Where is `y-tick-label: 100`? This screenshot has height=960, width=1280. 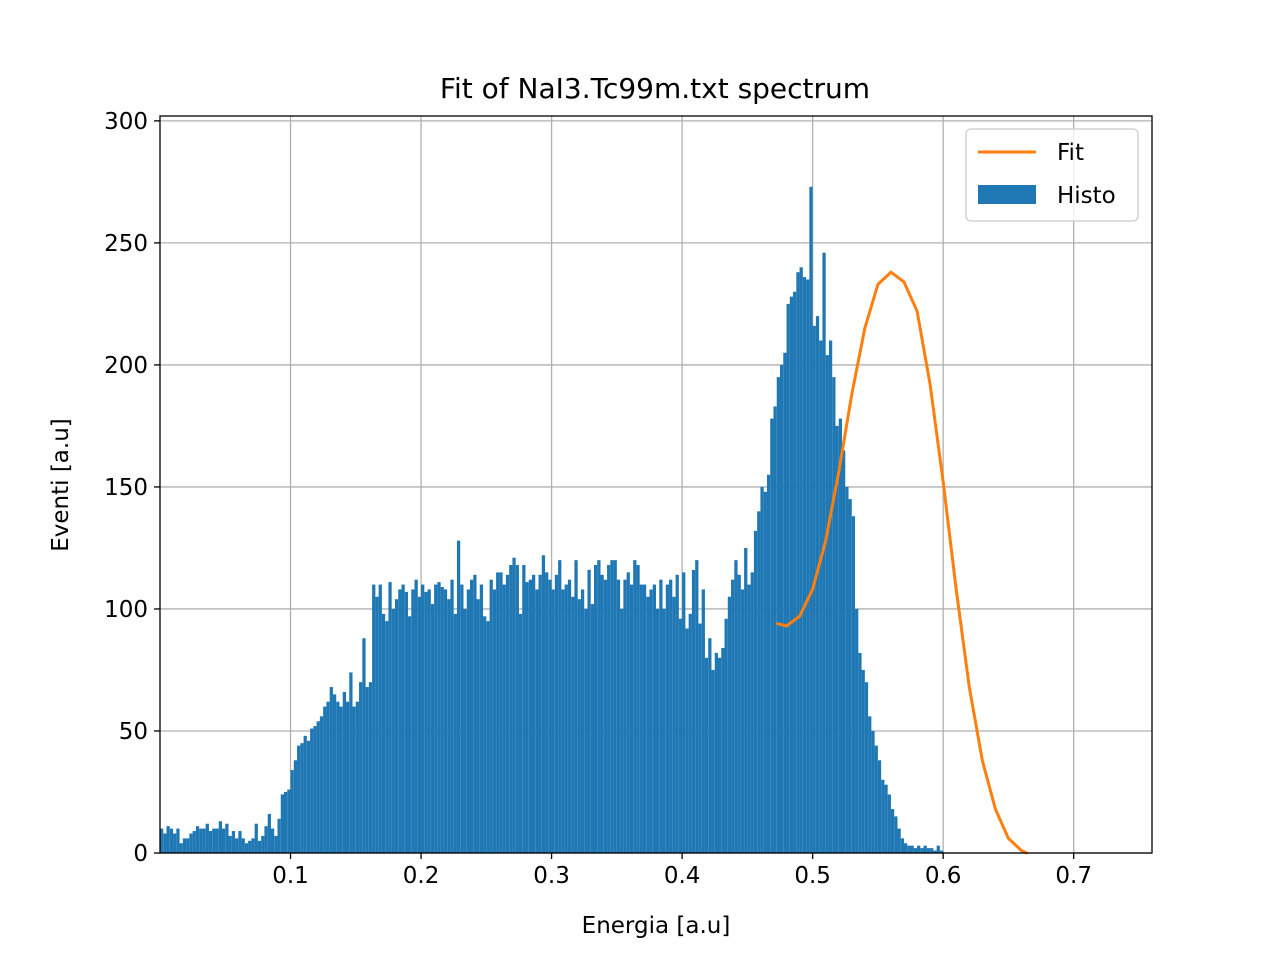
y-tick-label: 100 is located at coordinates (126, 610).